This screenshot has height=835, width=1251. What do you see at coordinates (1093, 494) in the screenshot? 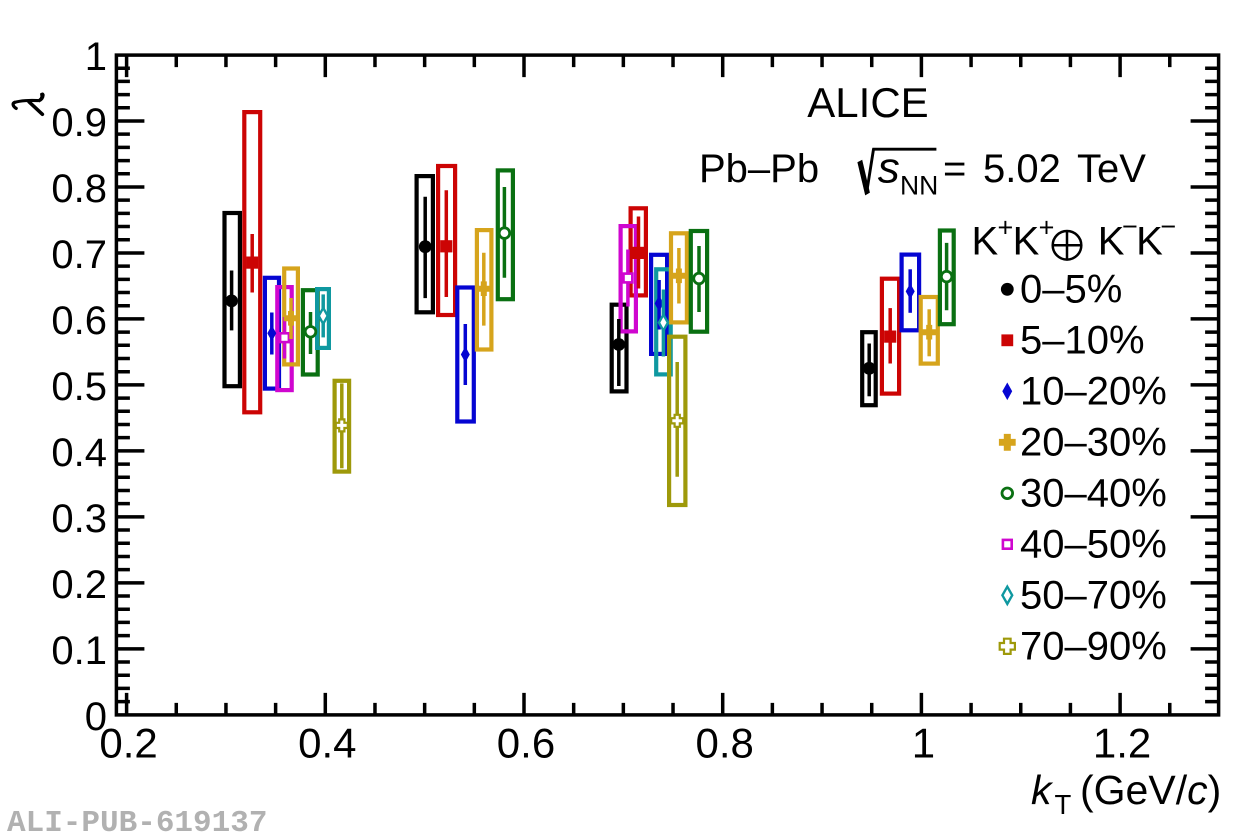
I see `svg-text: 30–40%` at bounding box center [1093, 494].